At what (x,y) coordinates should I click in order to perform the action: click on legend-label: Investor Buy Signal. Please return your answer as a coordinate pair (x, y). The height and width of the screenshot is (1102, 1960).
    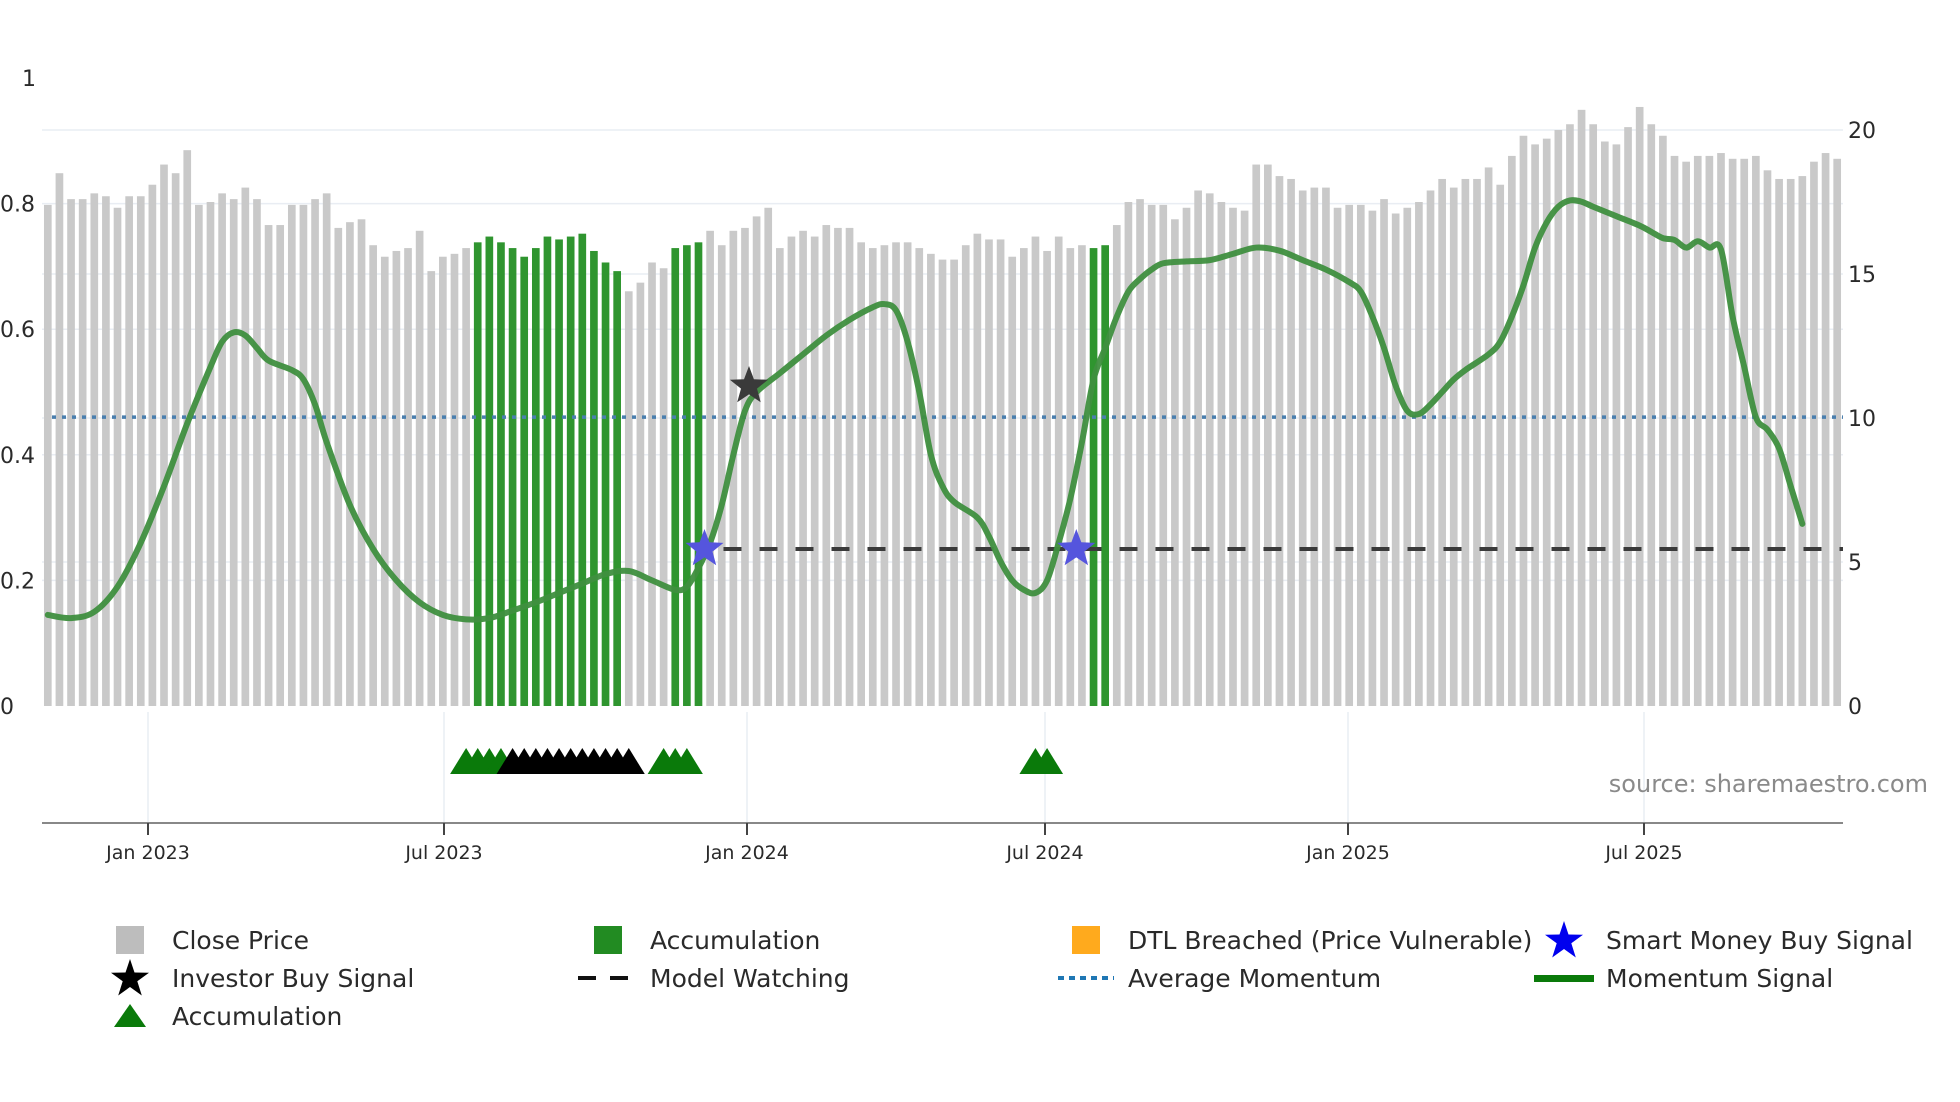
    Looking at the image, I should click on (293, 978).